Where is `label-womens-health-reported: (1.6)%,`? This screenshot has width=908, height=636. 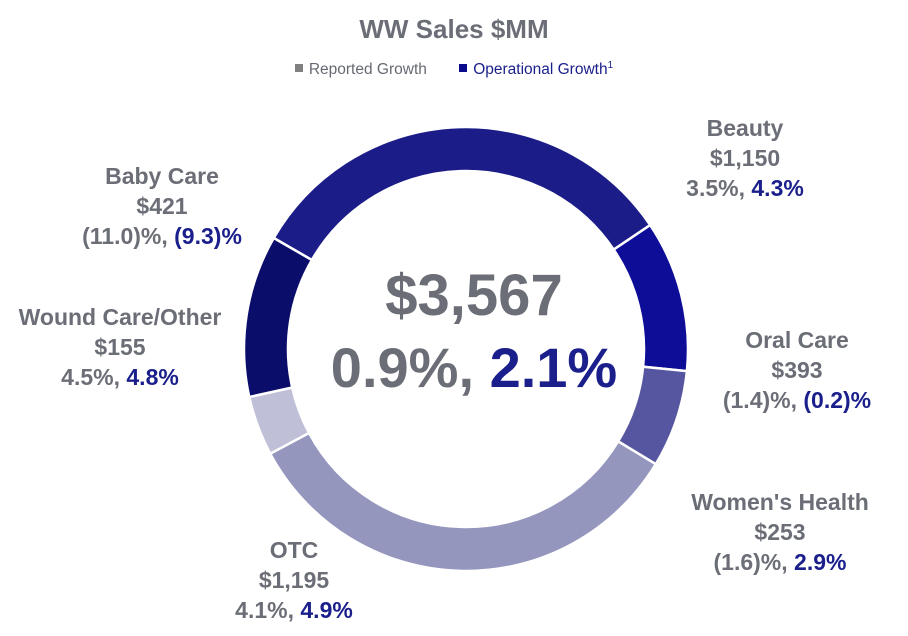
label-womens-health-reported: (1.6)%, is located at coordinates (750, 562).